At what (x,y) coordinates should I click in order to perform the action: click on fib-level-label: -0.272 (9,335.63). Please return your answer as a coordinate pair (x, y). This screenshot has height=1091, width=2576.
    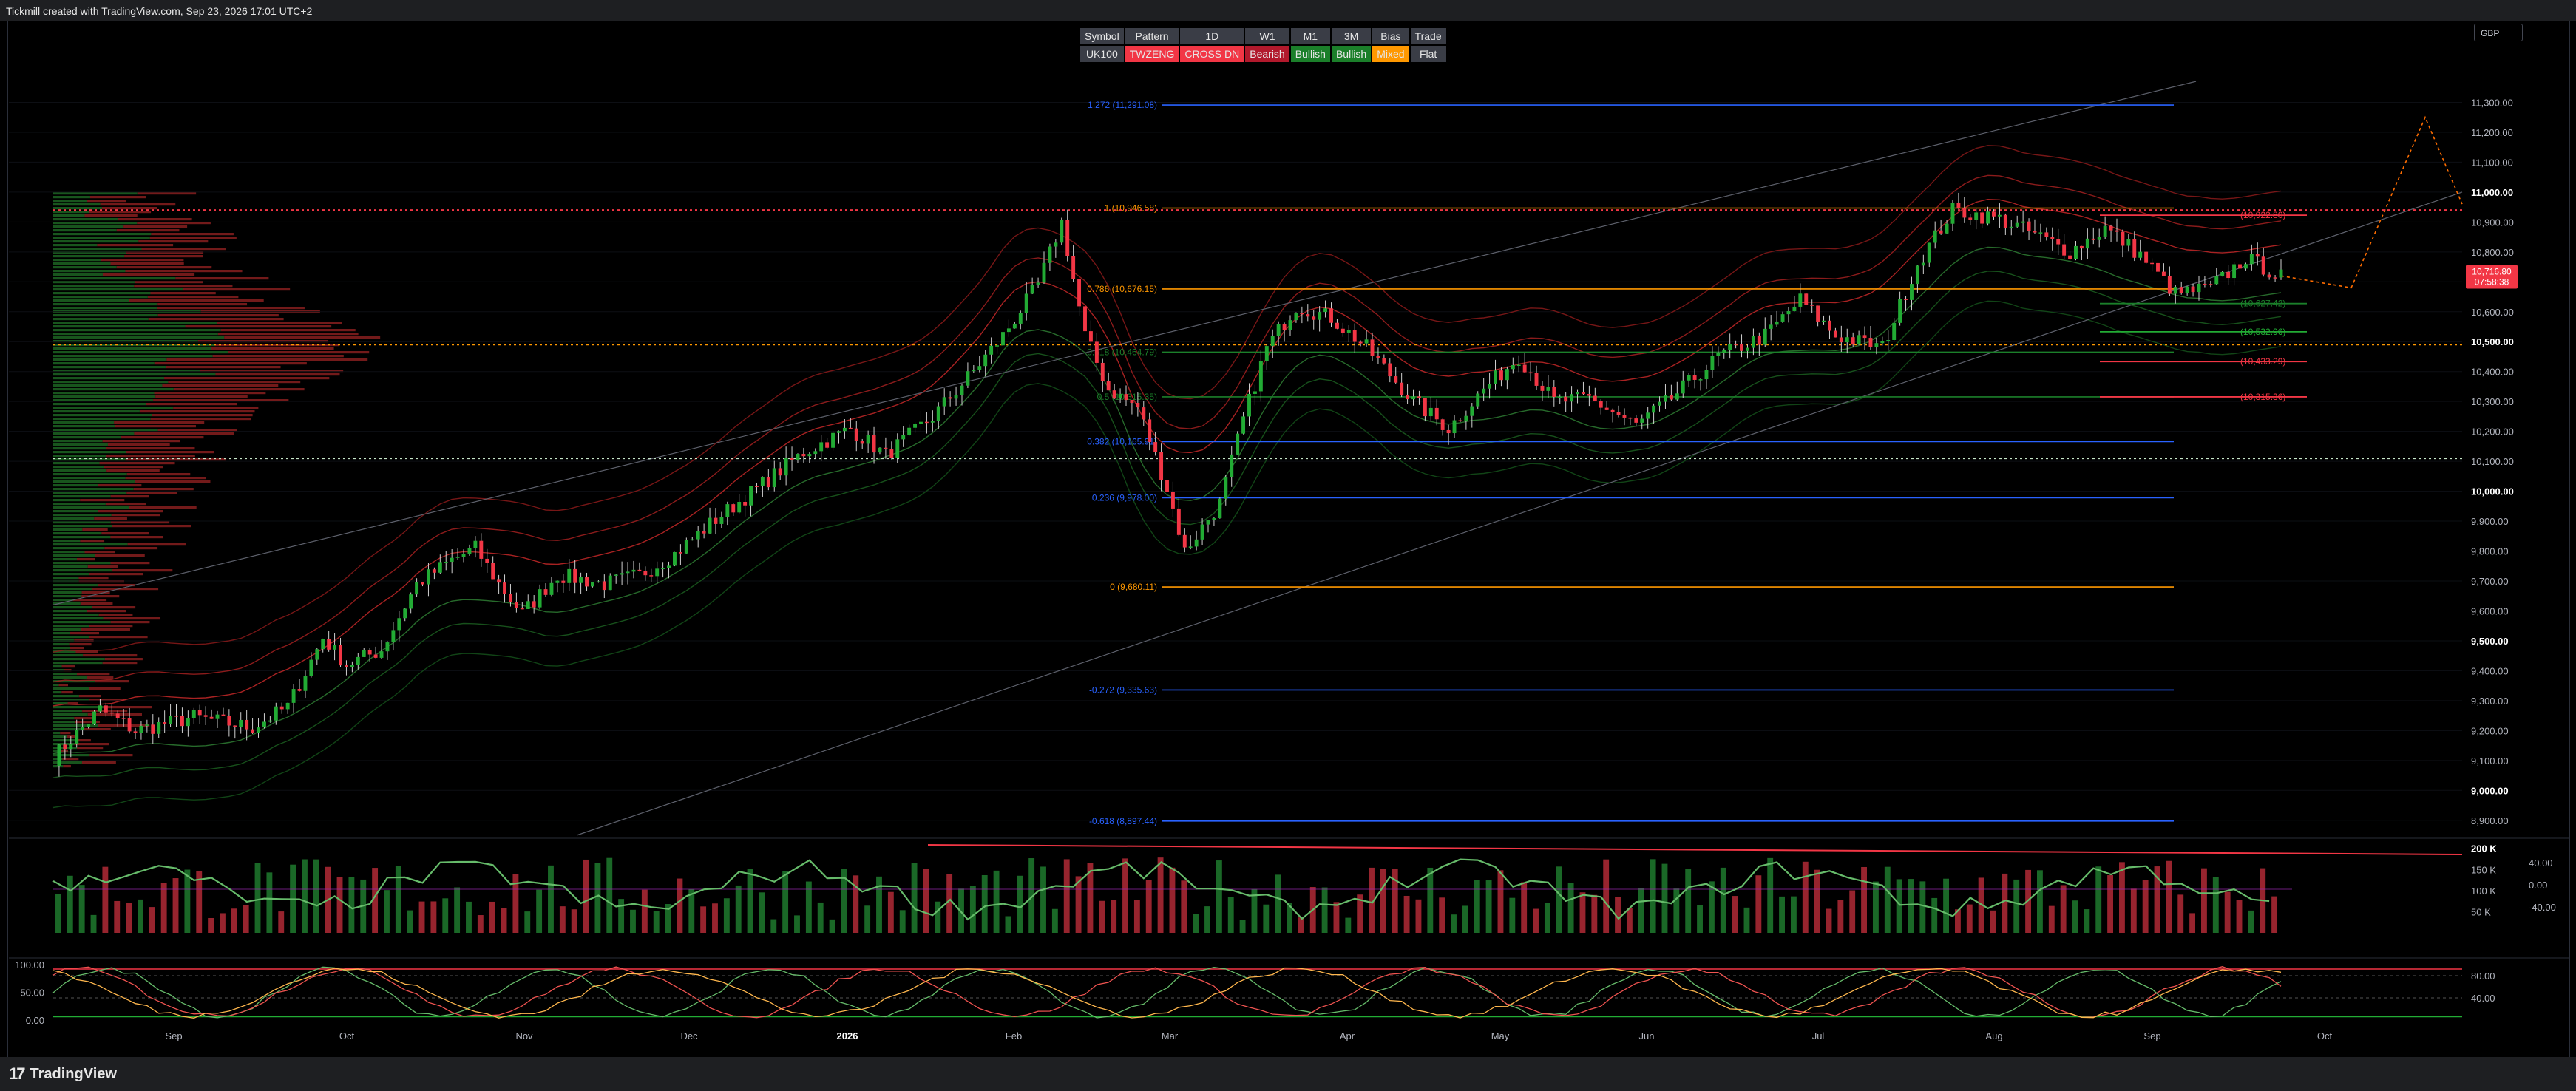
    Looking at the image, I should click on (1123, 690).